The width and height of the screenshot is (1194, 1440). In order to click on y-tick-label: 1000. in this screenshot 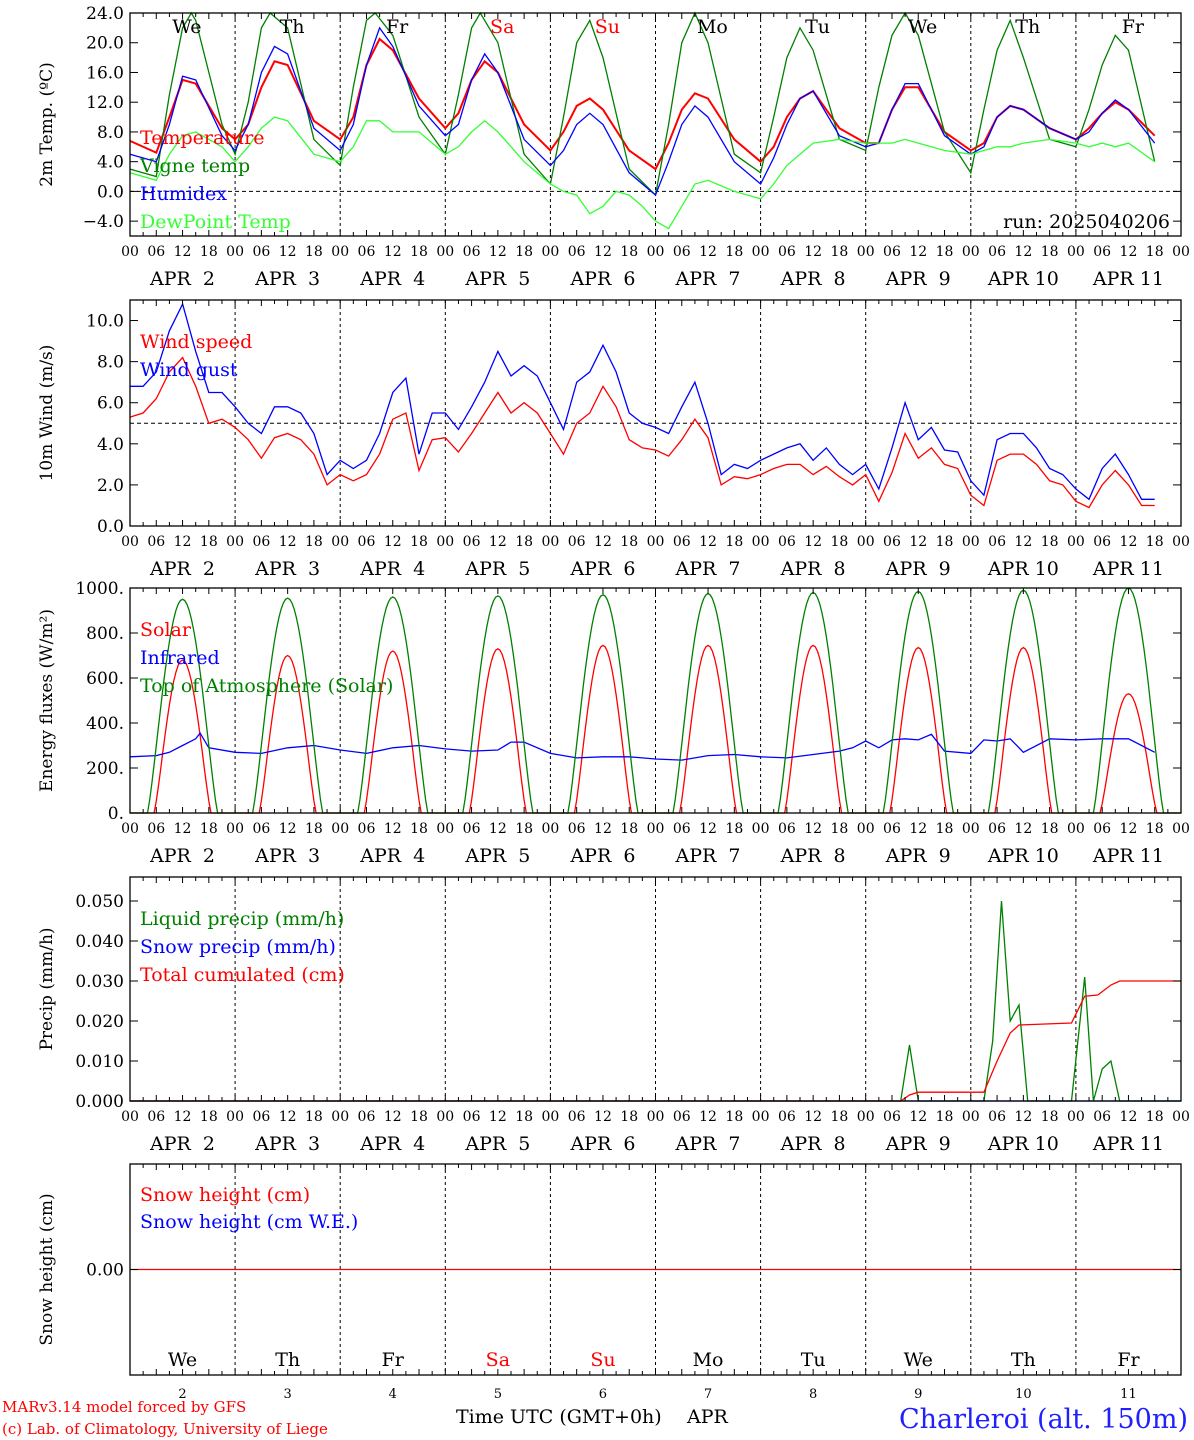, I will do `click(99, 589)`.